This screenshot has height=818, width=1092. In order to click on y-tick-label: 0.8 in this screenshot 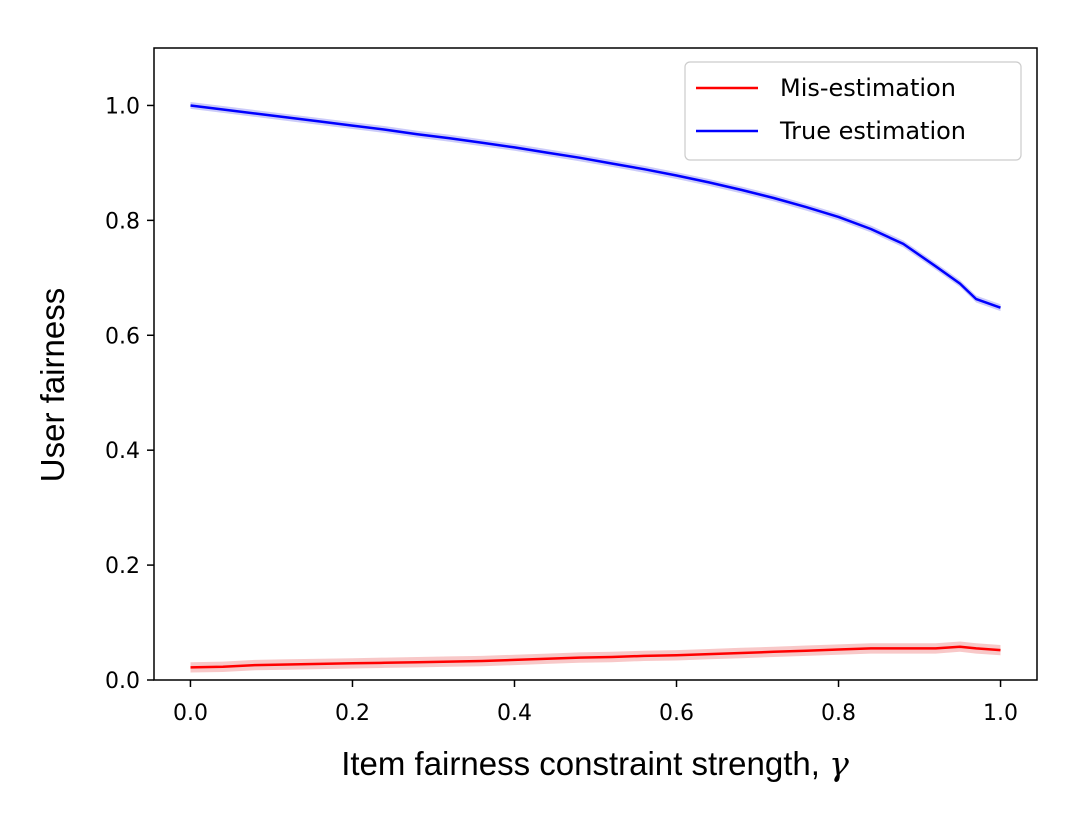, I will do `click(122, 221)`.